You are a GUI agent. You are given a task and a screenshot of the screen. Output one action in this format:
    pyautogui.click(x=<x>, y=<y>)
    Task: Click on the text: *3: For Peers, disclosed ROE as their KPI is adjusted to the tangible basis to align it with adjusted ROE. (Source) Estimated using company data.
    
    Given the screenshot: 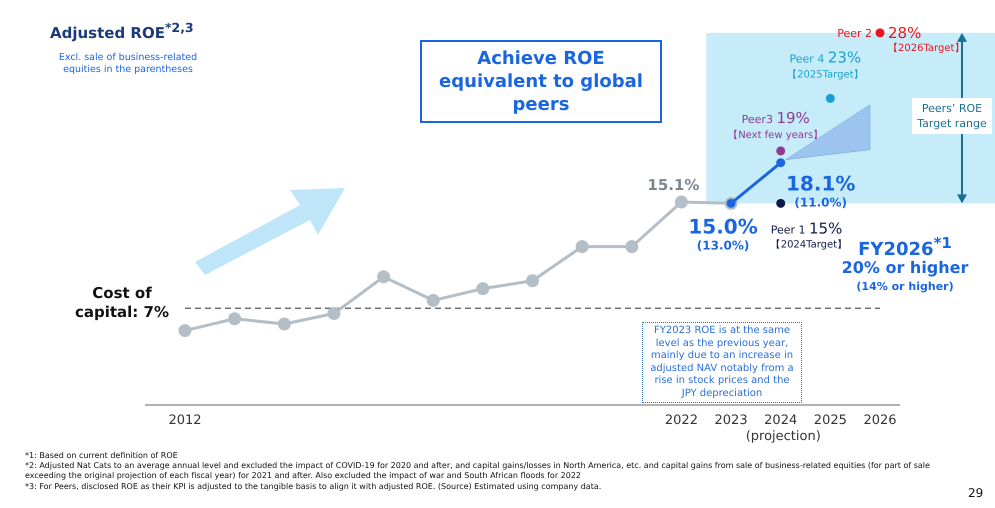 What is the action you would take?
    pyautogui.click(x=313, y=487)
    